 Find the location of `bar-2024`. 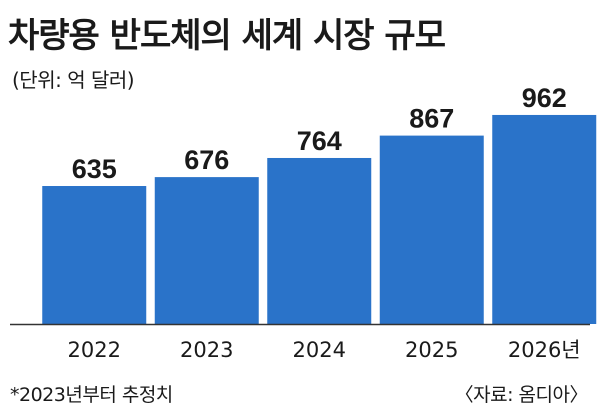

bar-2024 is located at coordinates (319, 240).